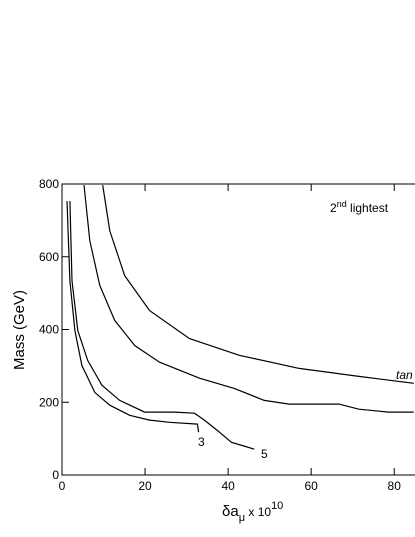 The width and height of the screenshot is (415, 537). What do you see at coordinates (62, 486) in the screenshot?
I see `x-tick-label: 0` at bounding box center [62, 486].